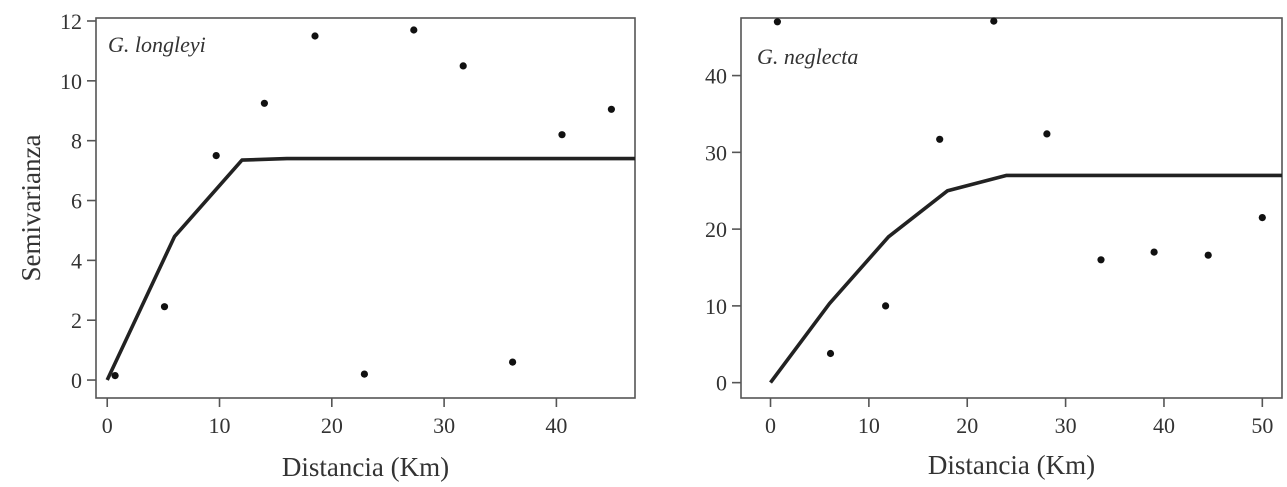  Describe the element at coordinates (157, 44) in the screenshot. I see `panel-title: G. longleyi` at that location.